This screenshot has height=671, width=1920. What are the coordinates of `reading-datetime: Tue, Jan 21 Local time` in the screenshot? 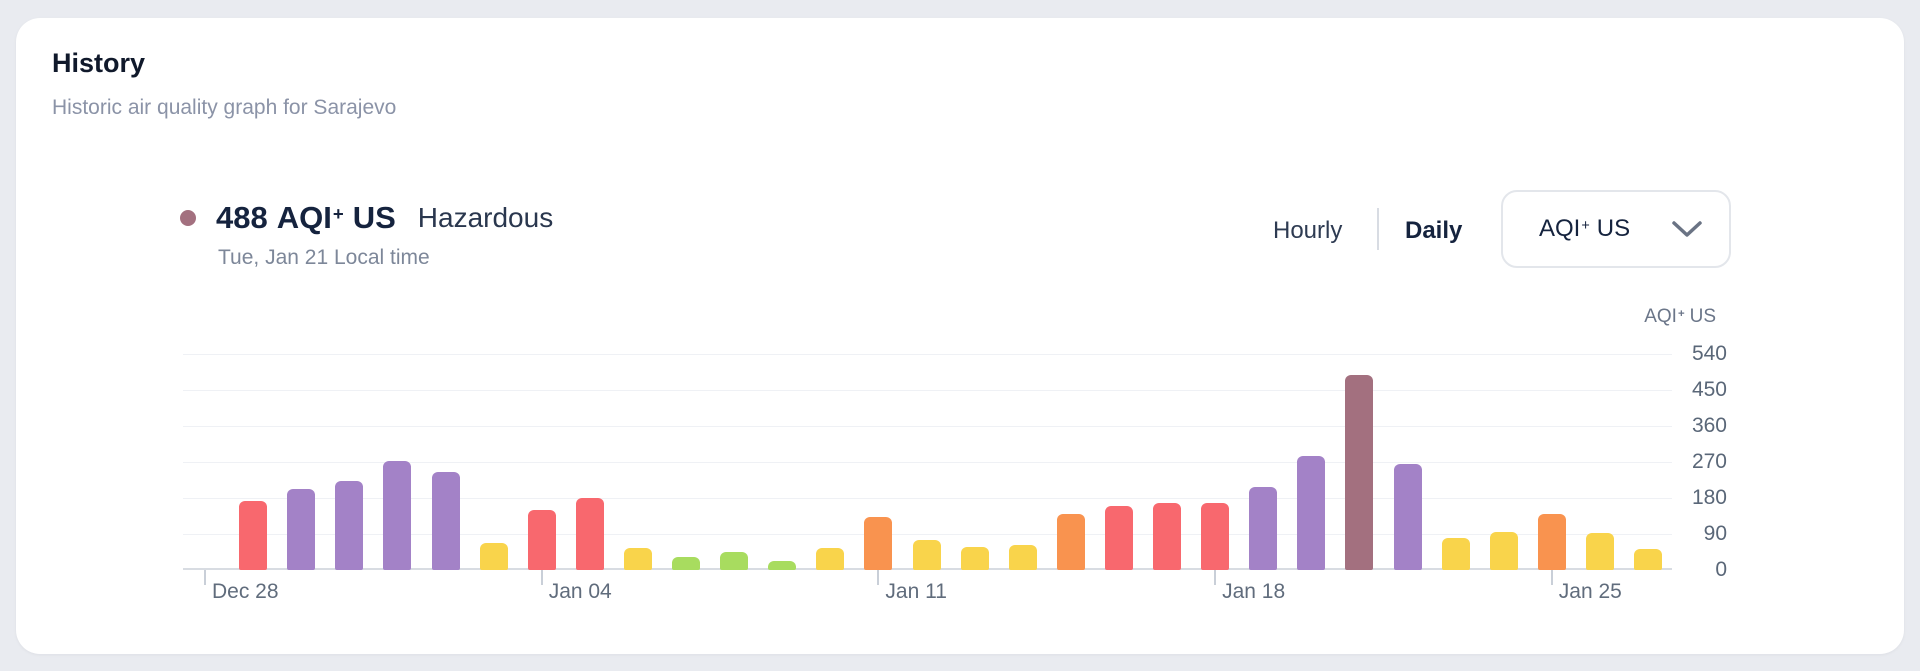 It's located at (324, 257).